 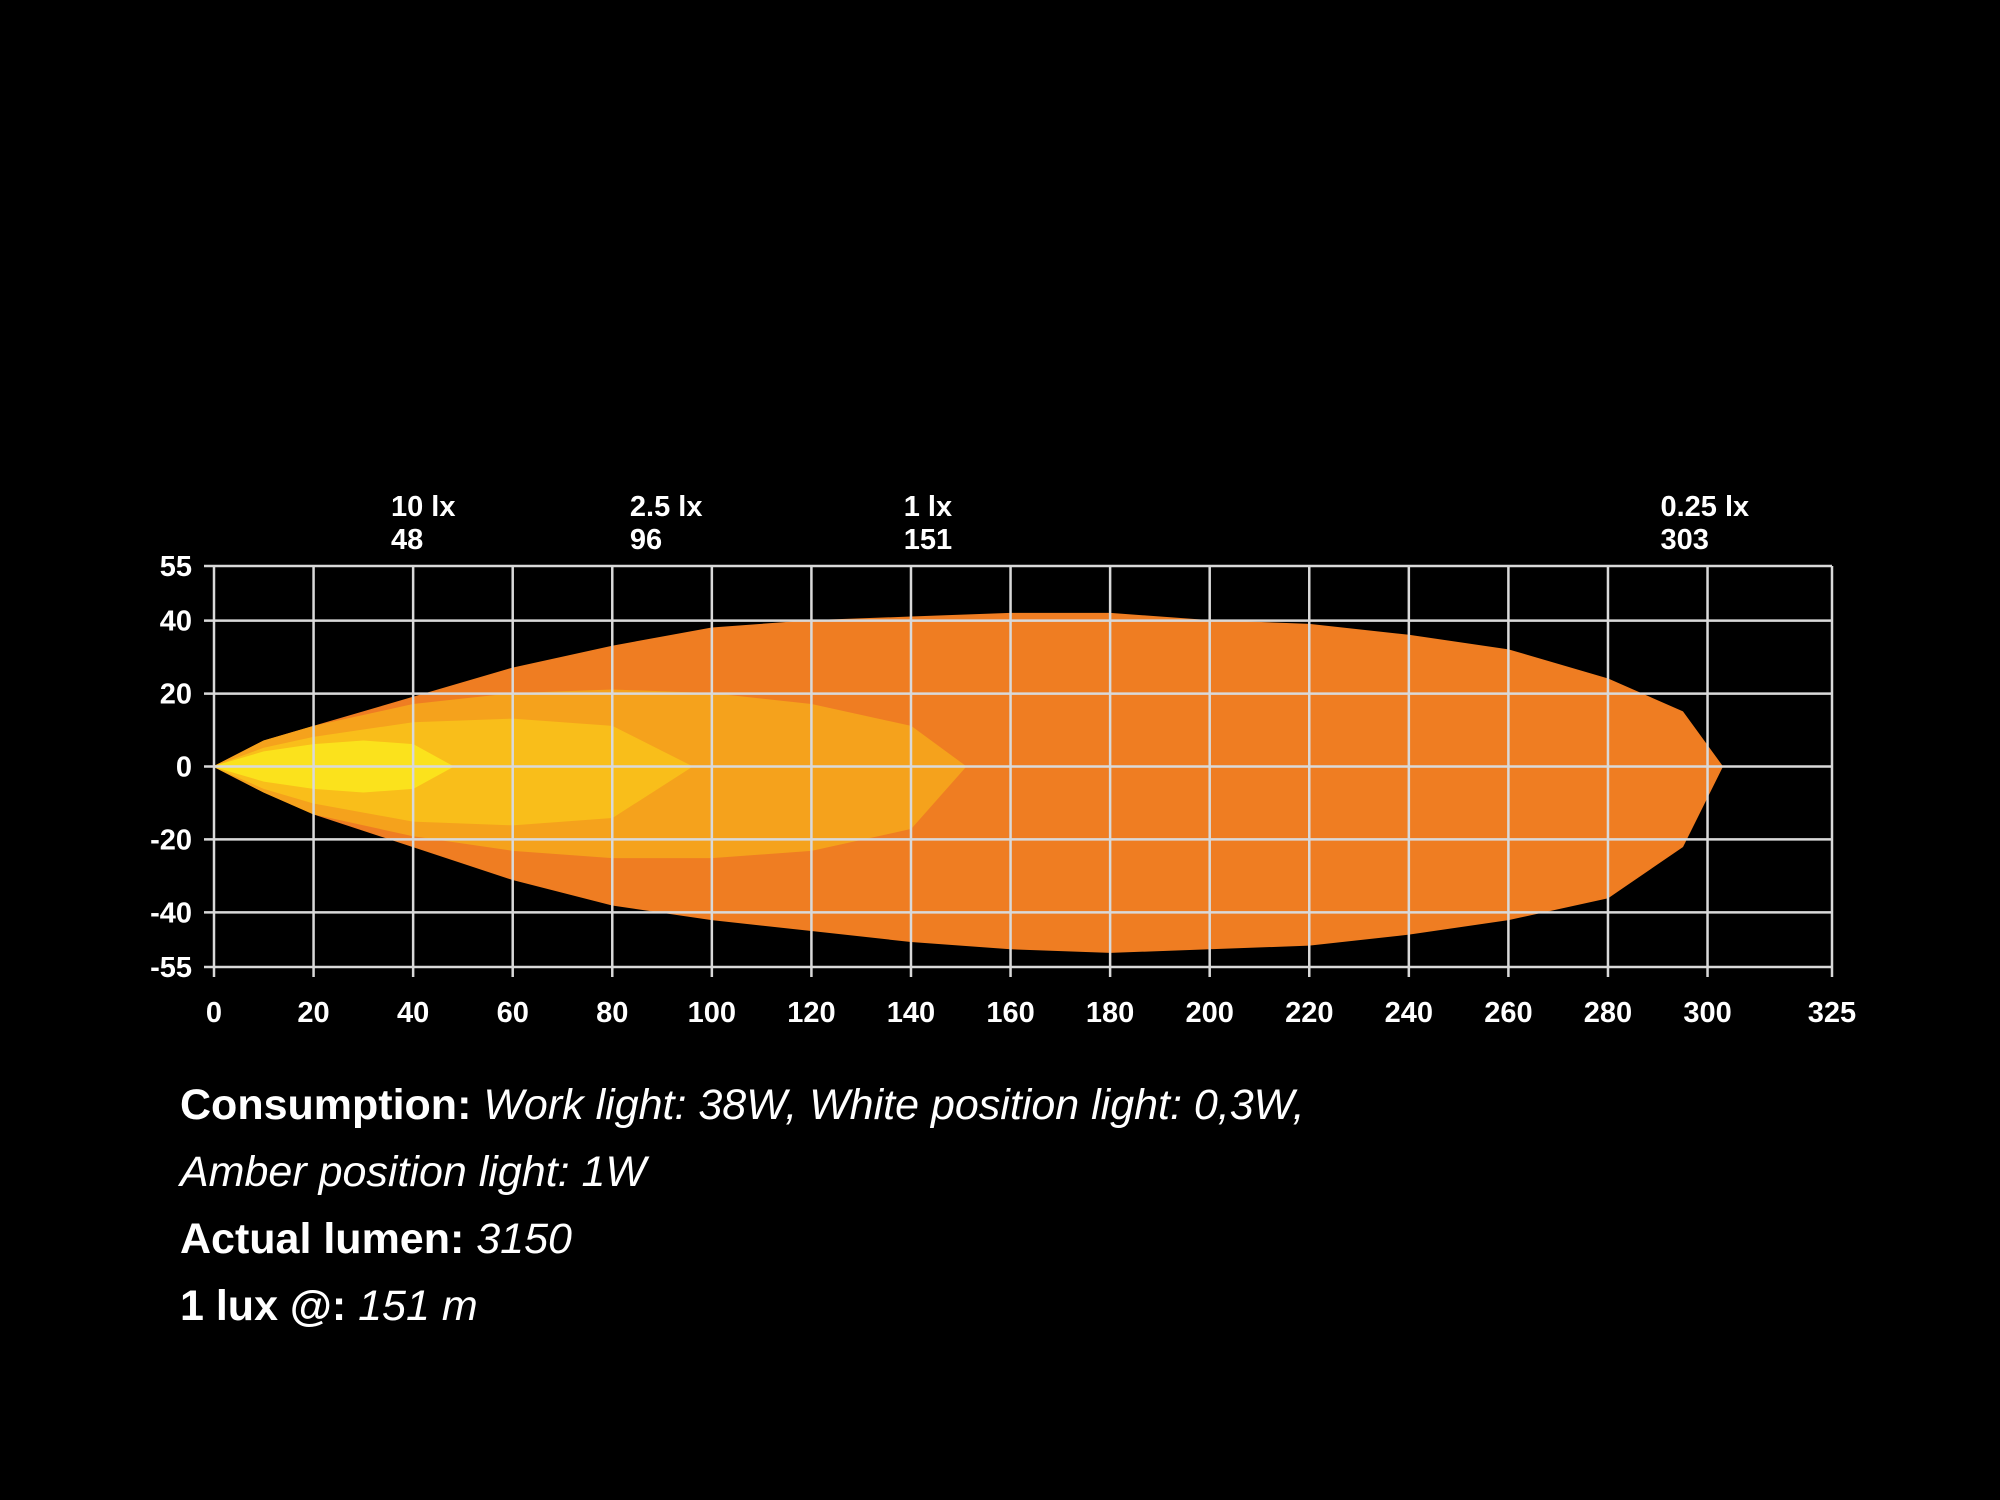 What do you see at coordinates (176, 567) in the screenshot?
I see `y-tick-label: 55` at bounding box center [176, 567].